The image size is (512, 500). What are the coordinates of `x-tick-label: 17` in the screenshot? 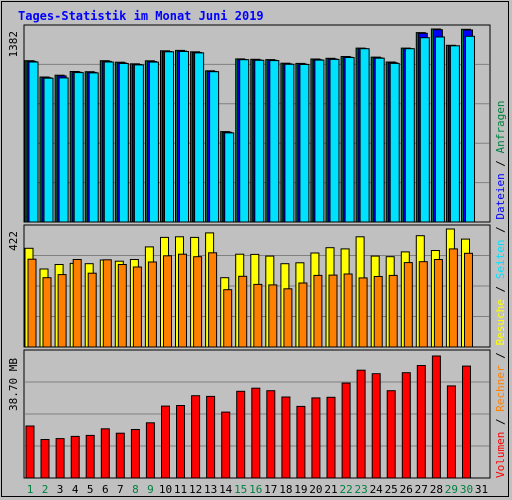 It's located at (270, 489).